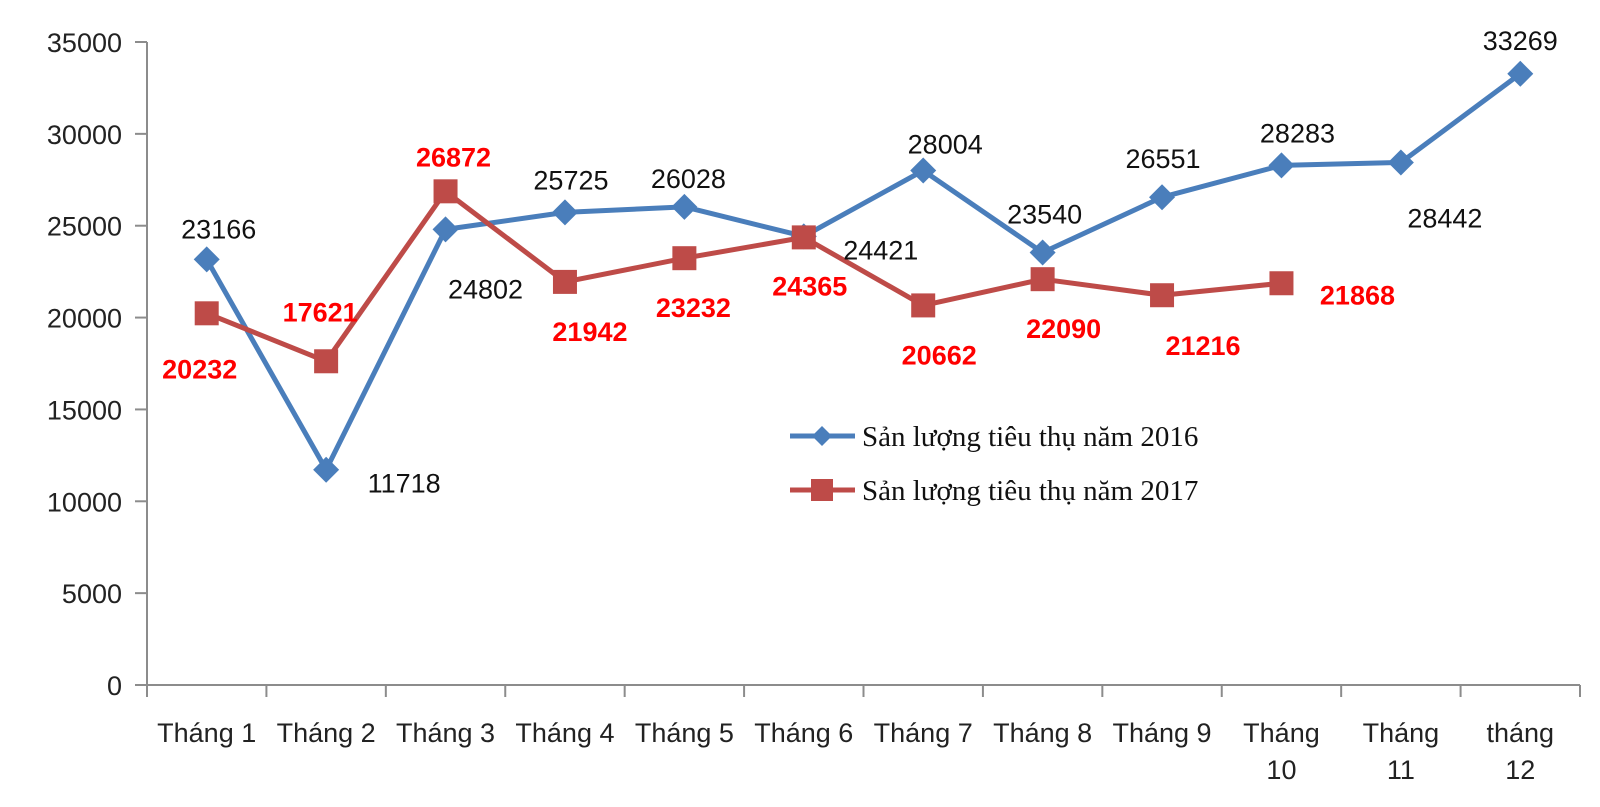  I want to click on x-tick-label-line: Tháng 7, so click(923, 733).